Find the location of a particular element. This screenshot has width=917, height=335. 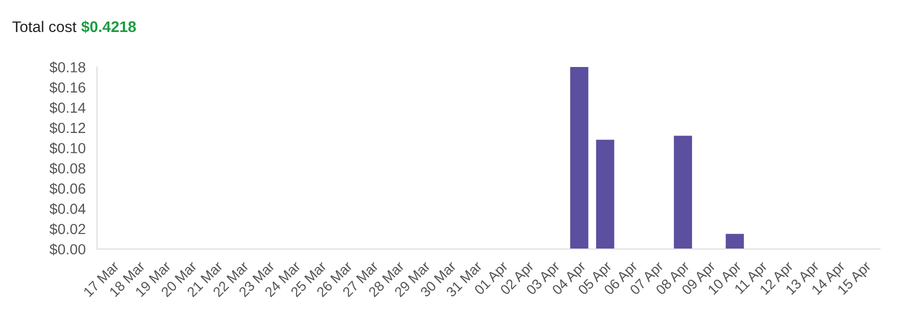

y-tick-label: $0.10 is located at coordinates (68, 148).